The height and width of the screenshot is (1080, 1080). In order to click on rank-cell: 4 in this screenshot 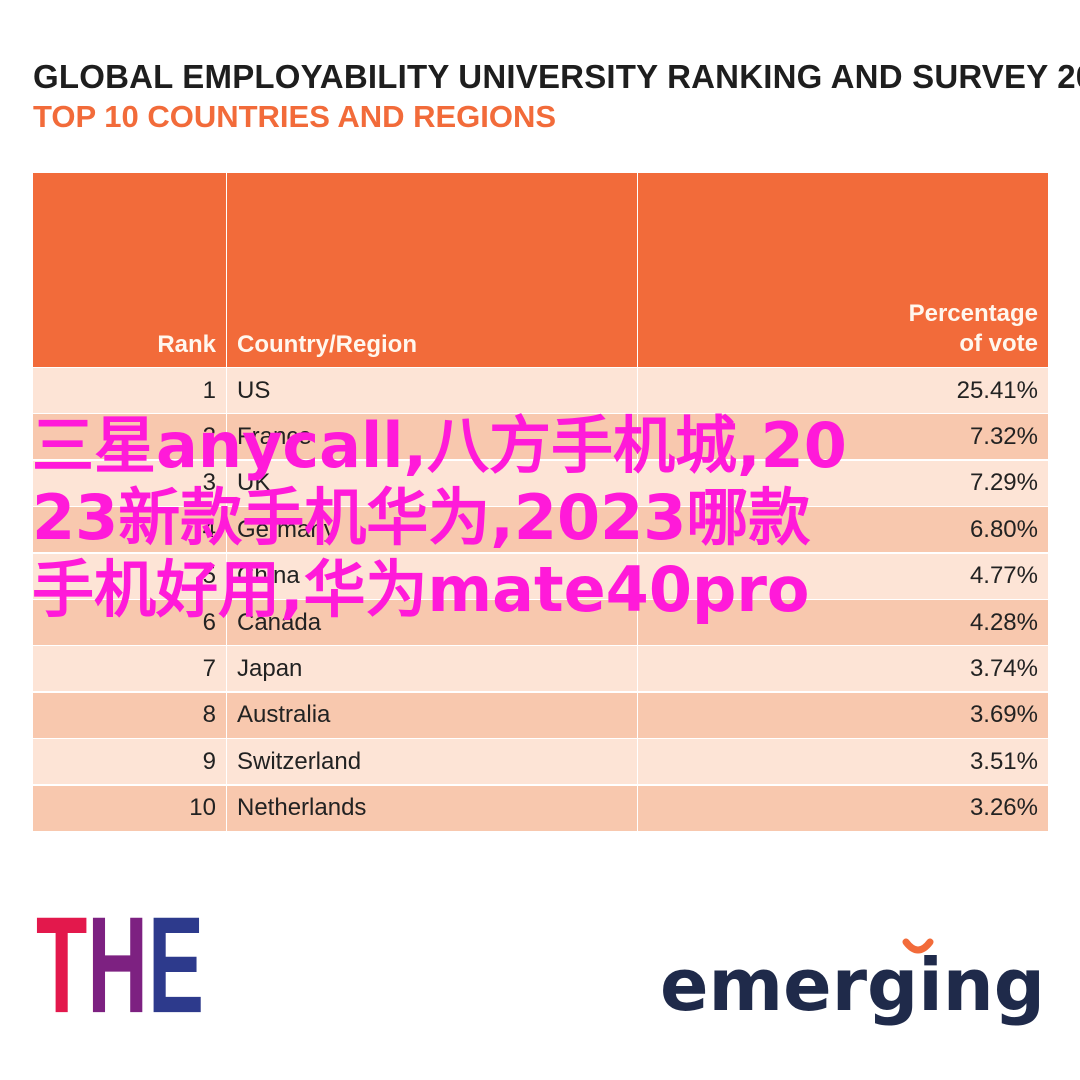, I will do `click(209, 529)`.